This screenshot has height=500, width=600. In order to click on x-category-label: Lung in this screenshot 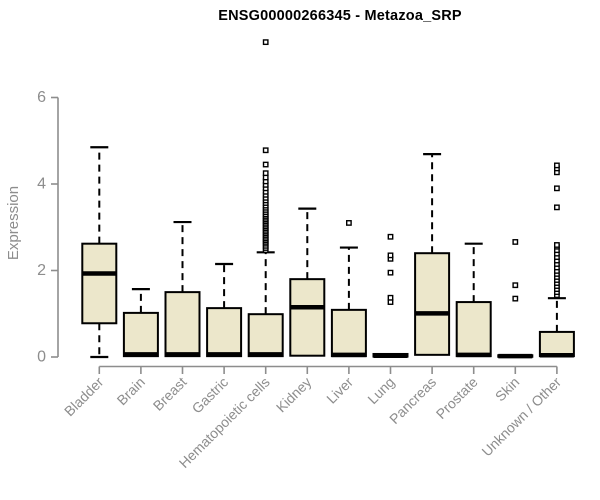, I will do `click(380, 390)`.